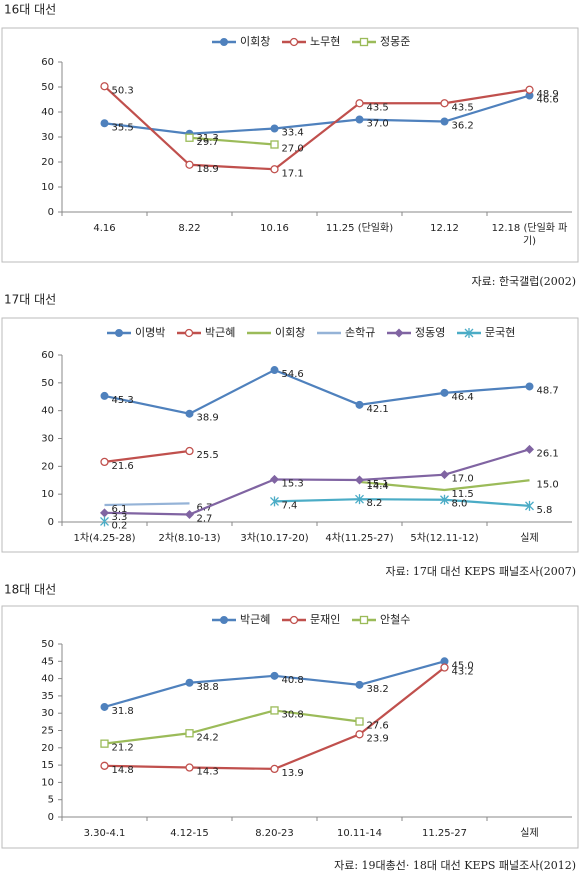 Image resolution: width=580 pixels, height=881 pixels. I want to click on value-label: 15.3, so click(293, 483).